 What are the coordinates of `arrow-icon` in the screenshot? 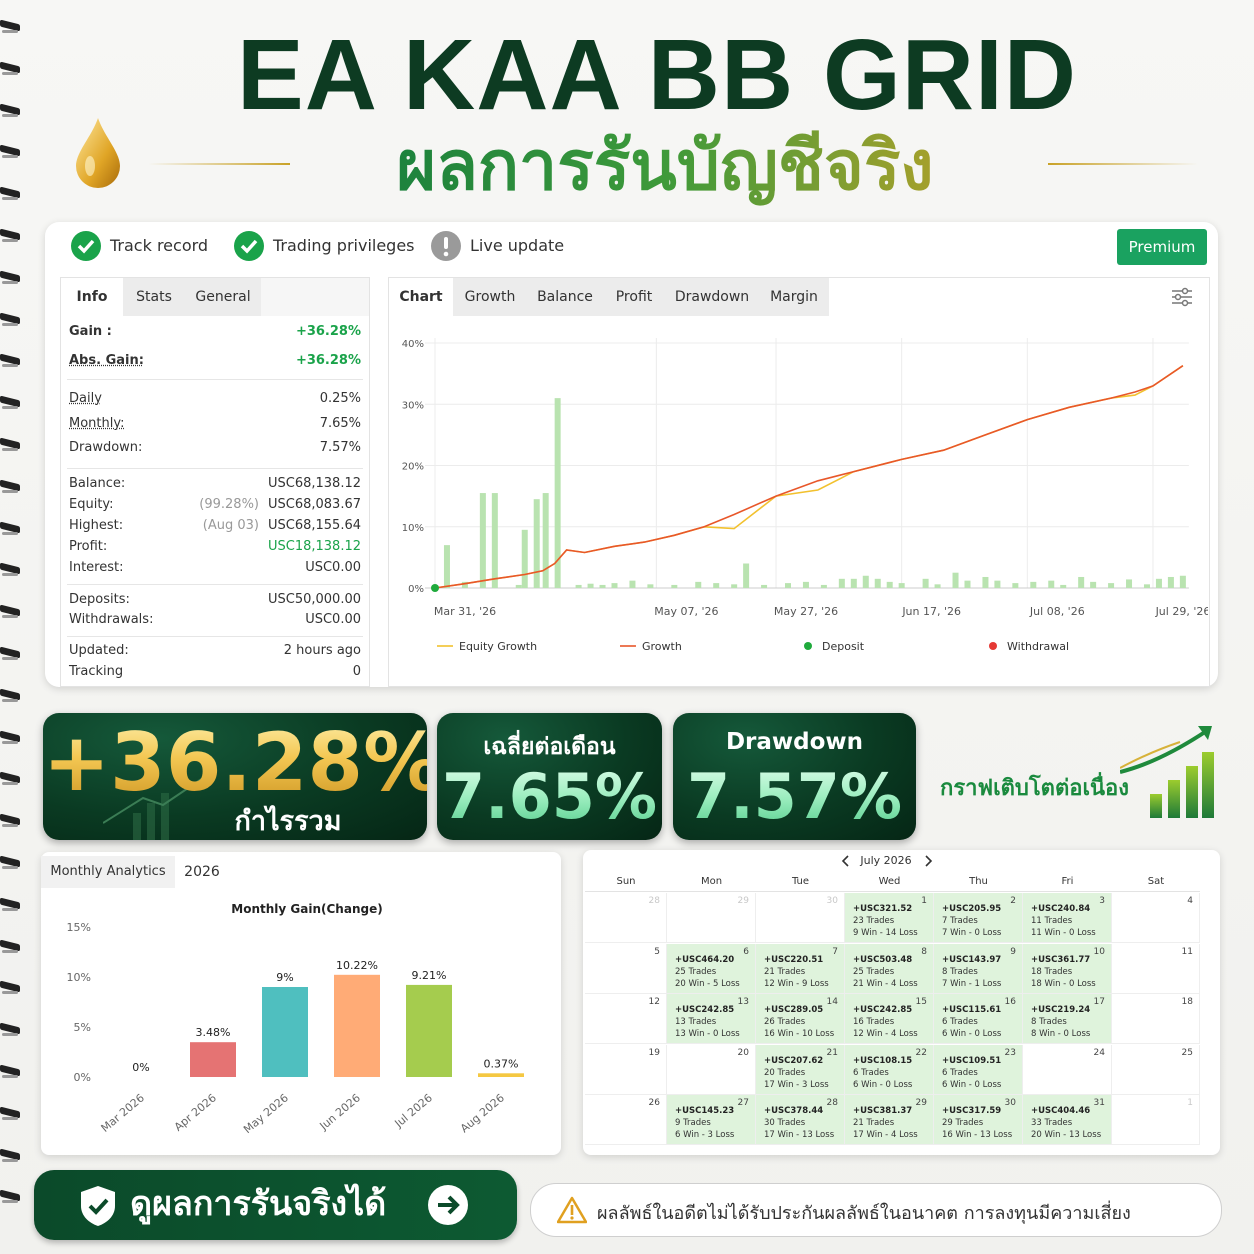 It's located at (448, 1205).